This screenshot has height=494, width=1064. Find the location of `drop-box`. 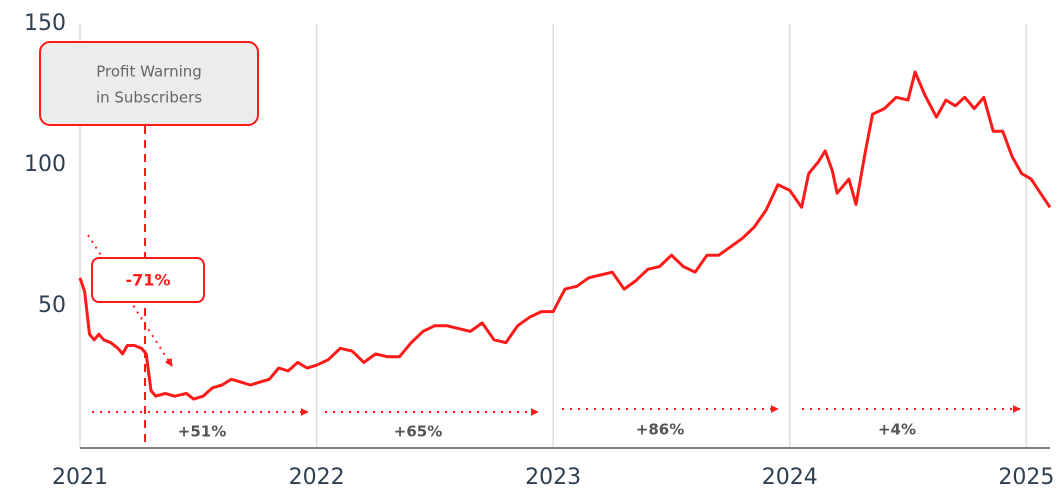

drop-box is located at coordinates (148, 280).